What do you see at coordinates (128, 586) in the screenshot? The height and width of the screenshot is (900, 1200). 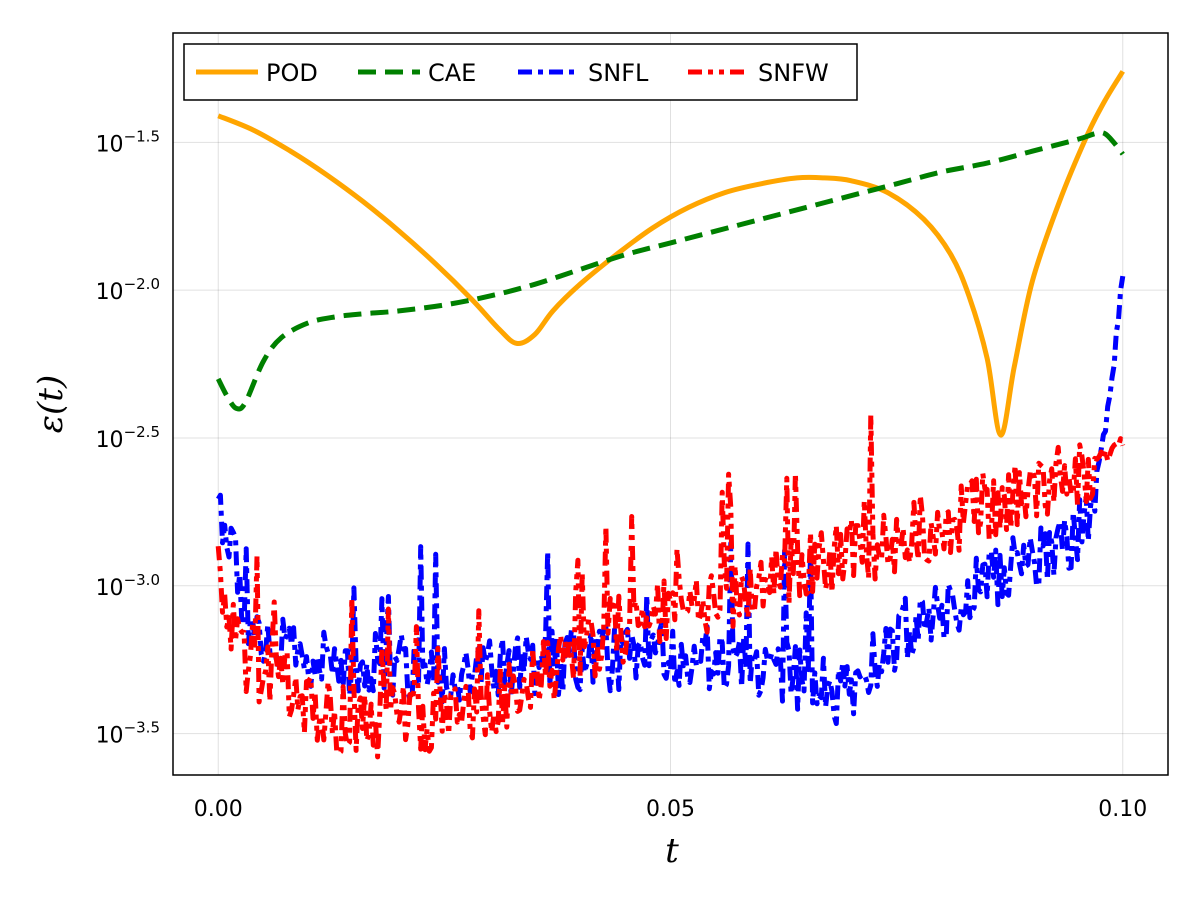 I see `y-tick-label: 10−3.0` at bounding box center [128, 586].